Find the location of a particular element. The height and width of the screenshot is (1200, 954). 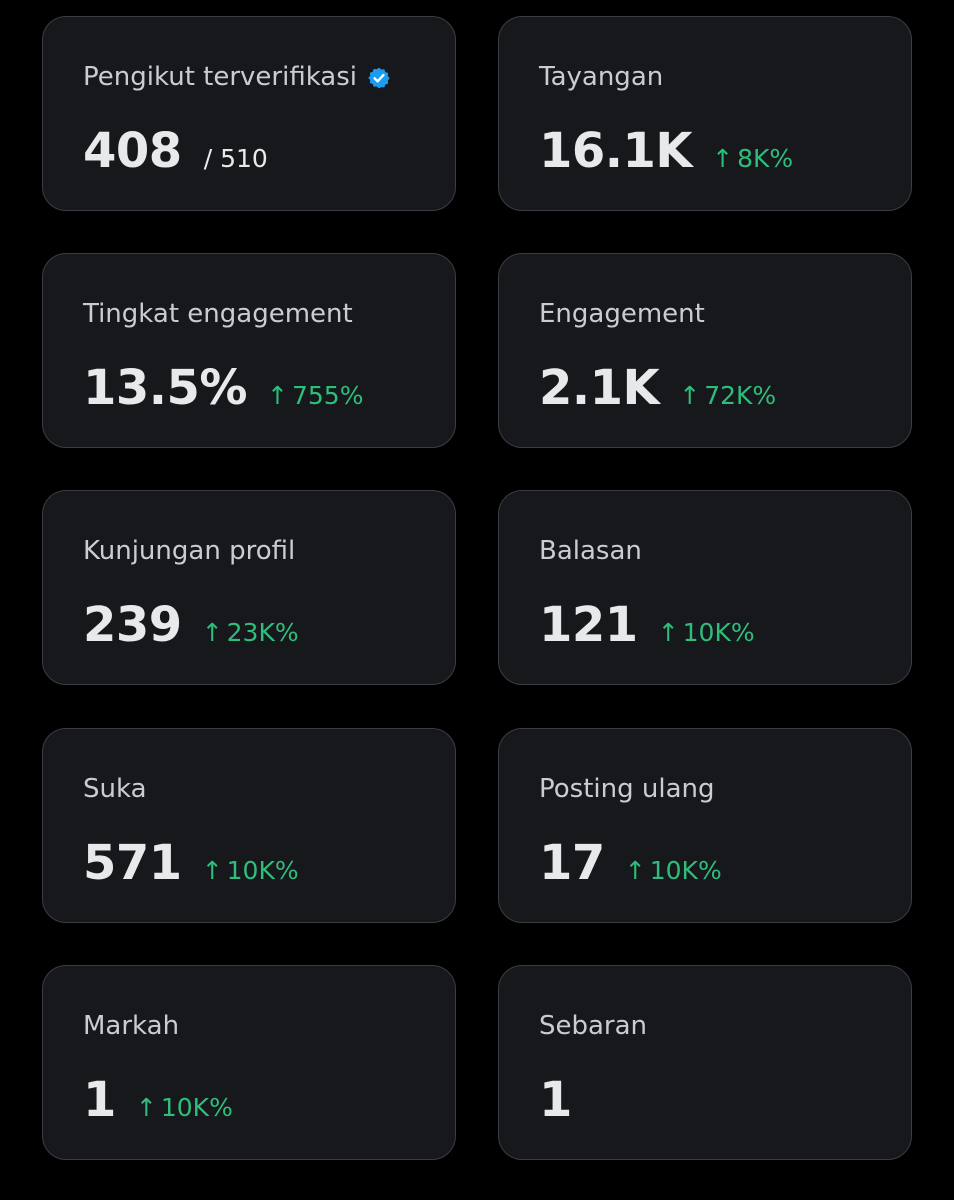

metric-value-row: 17 ↑ 10K% is located at coordinates (630, 863).